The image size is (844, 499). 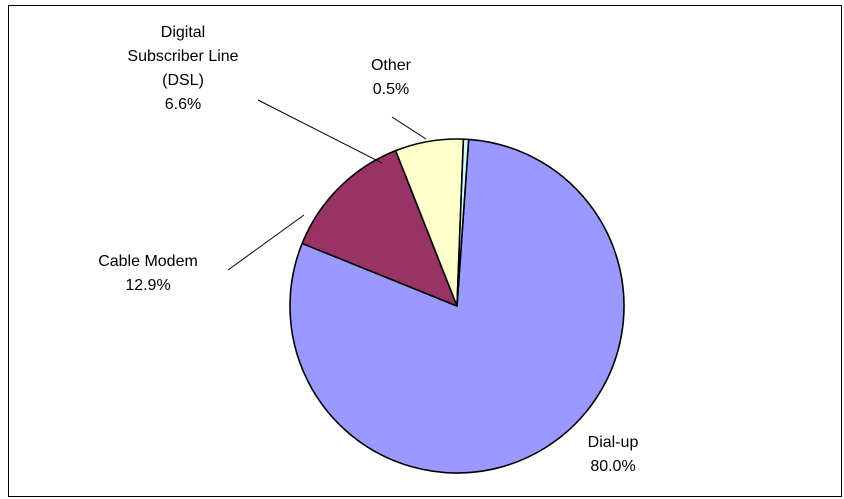 What do you see at coordinates (148, 273) in the screenshot?
I see `data-label: Cable Modem 12.9%` at bounding box center [148, 273].